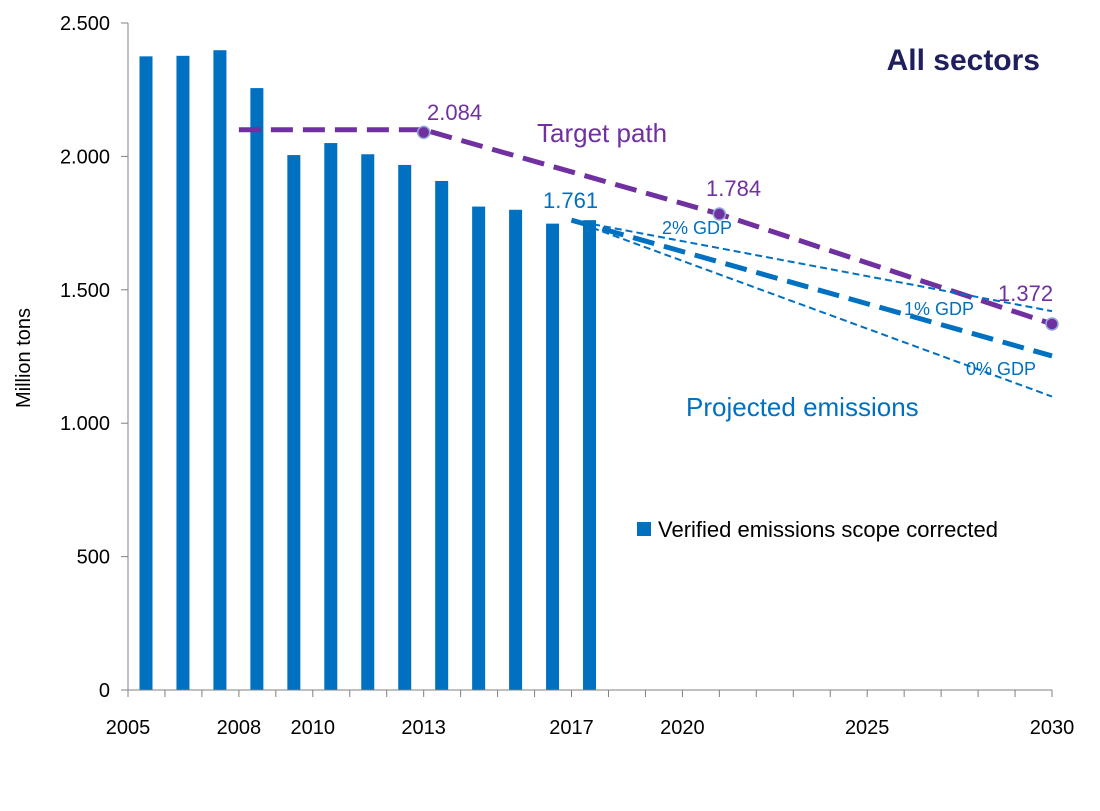 This screenshot has height=811, width=1100. Describe the element at coordinates (24, 358) in the screenshot. I see `y-axis-title: Million tons` at that location.